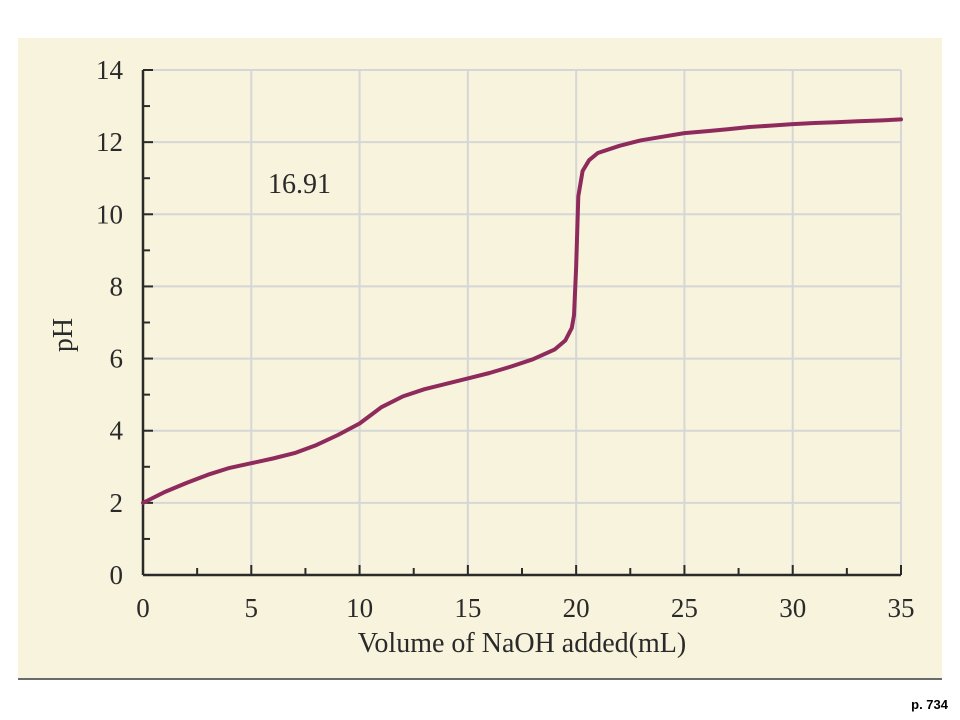 The width and height of the screenshot is (960, 720). Describe the element at coordinates (117, 286) in the screenshot. I see `y-tick-label-8: 8` at that location.